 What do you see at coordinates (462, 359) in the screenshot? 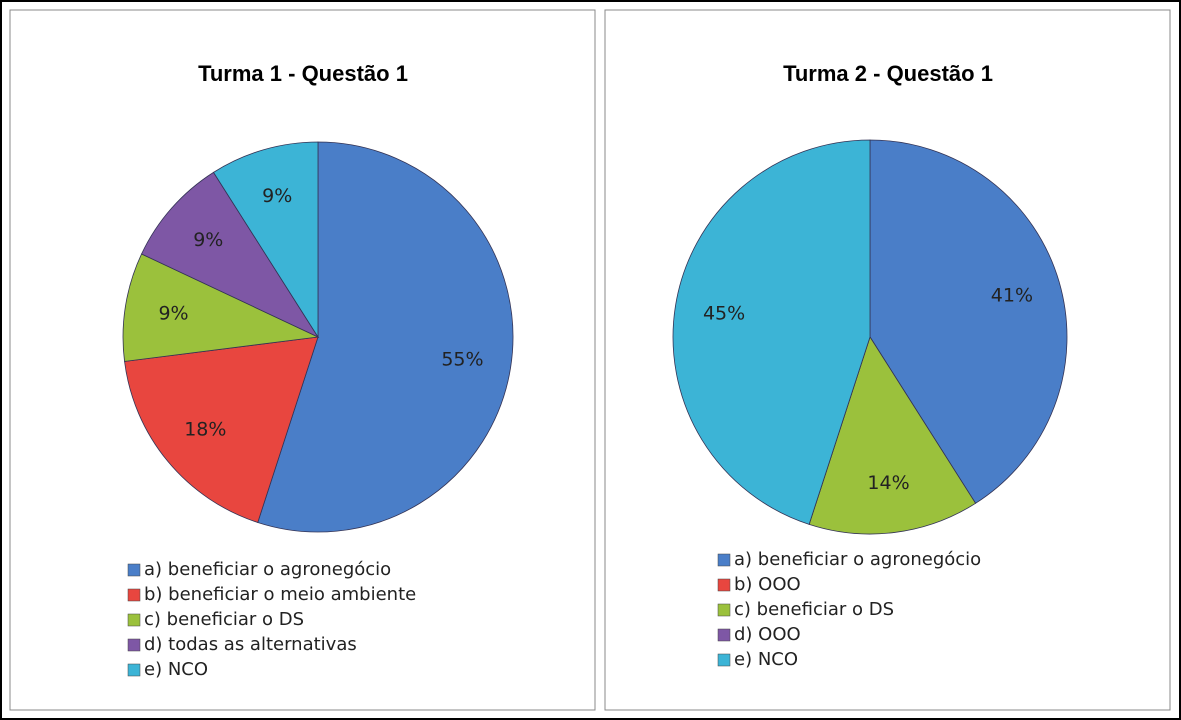
I see `data-label: 55%` at bounding box center [462, 359].